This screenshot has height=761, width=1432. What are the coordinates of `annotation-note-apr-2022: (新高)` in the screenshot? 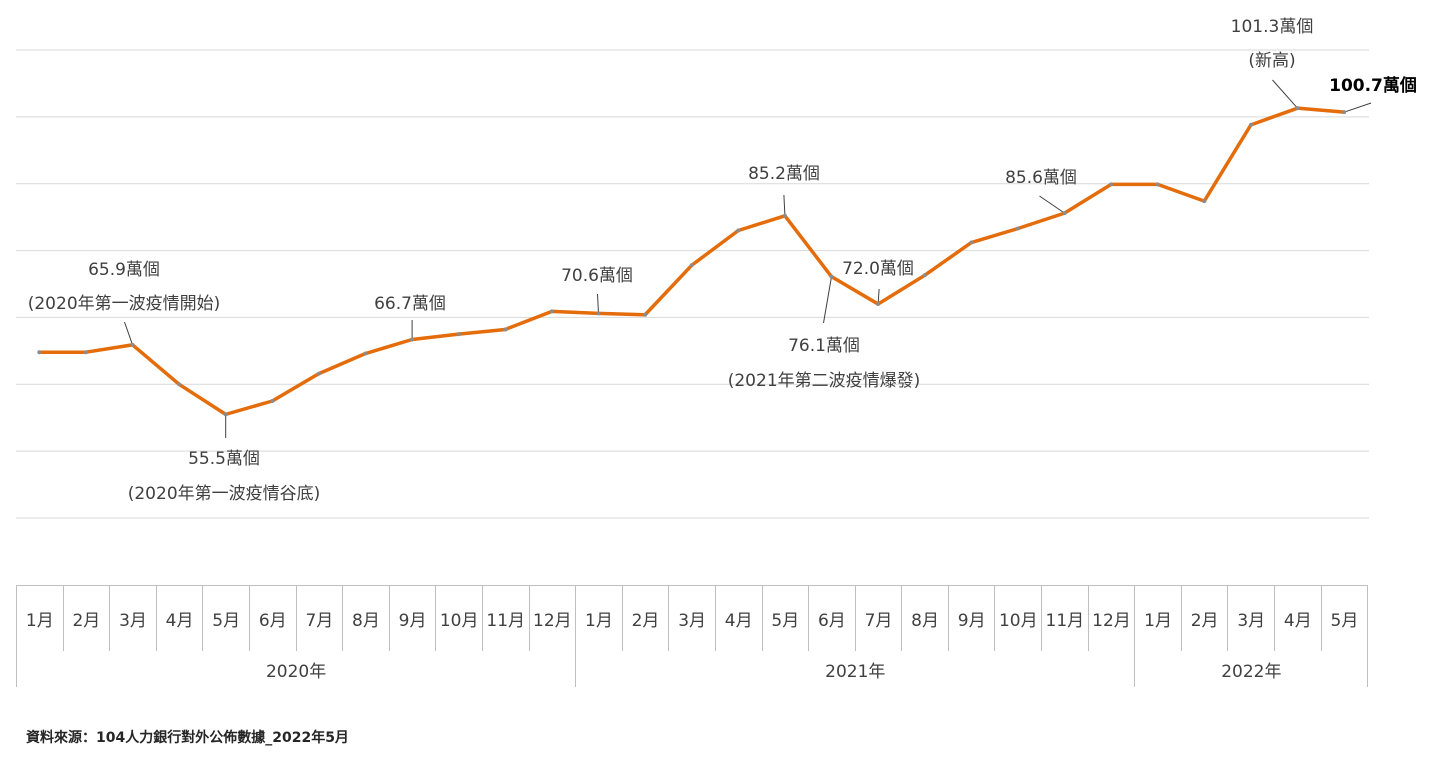 It's located at (1272, 61).